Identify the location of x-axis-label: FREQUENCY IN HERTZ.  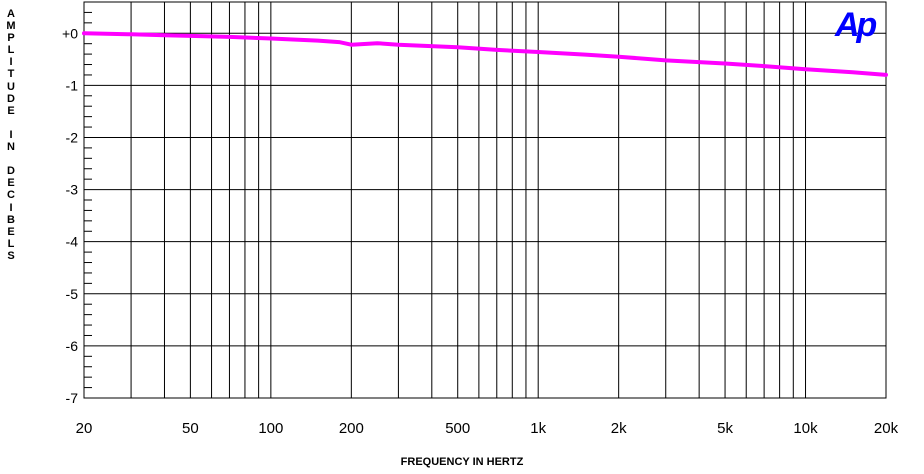
(462, 462).